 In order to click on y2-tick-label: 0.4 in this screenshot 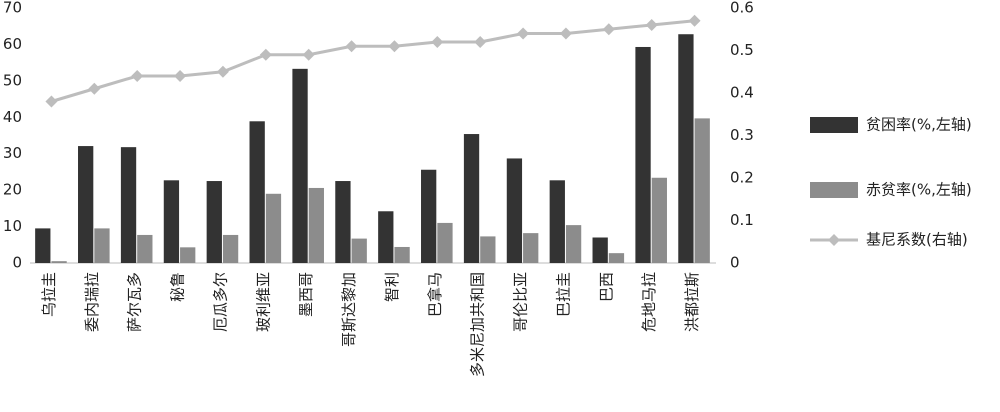, I will do `click(742, 93)`.